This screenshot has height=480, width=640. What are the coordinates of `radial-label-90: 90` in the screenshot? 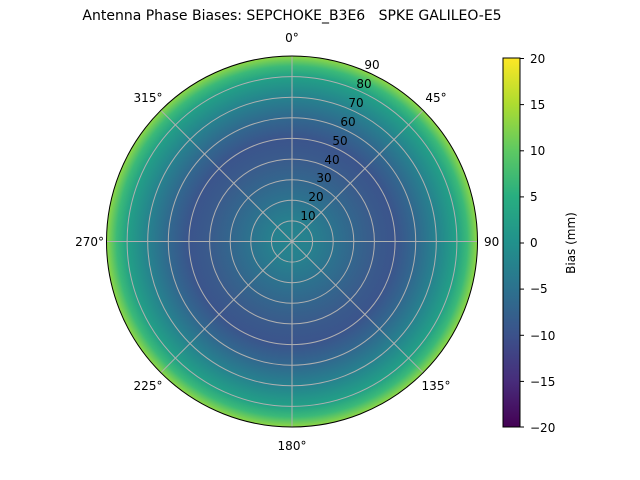 It's located at (371, 65).